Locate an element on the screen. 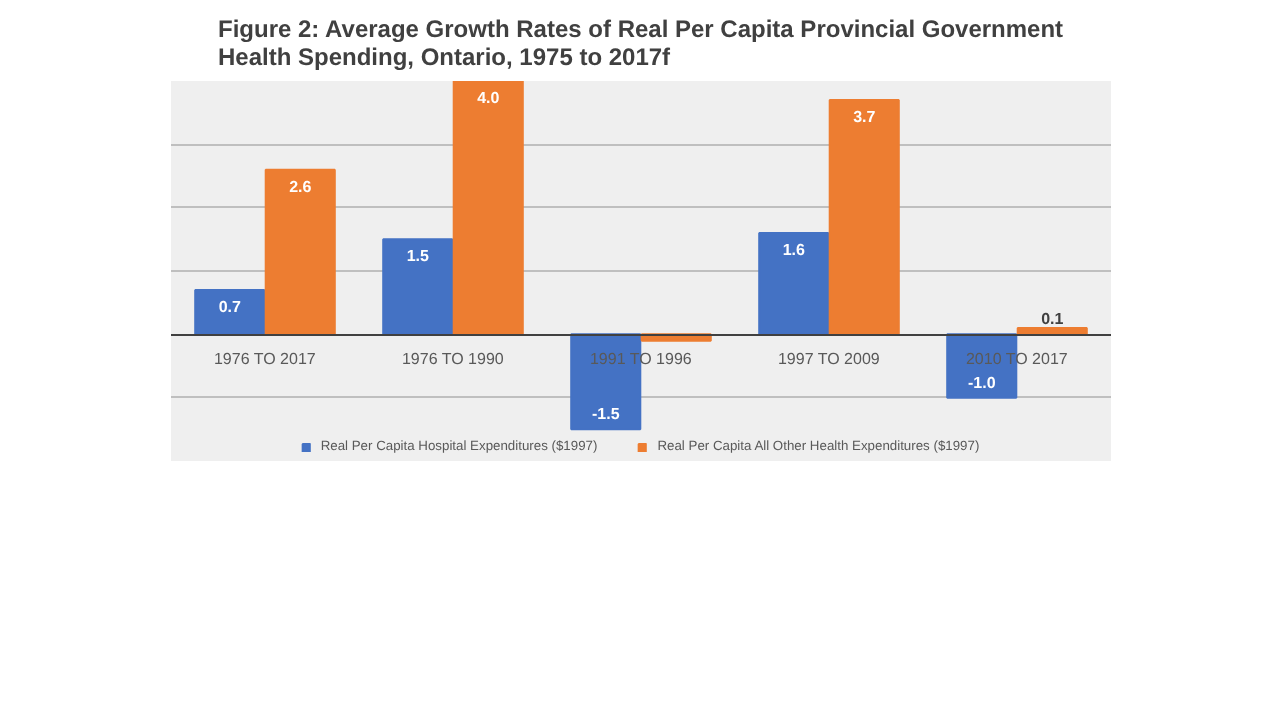 The image size is (1280, 720). x-tick-label: 1997 TO 2009 is located at coordinates (829, 359).